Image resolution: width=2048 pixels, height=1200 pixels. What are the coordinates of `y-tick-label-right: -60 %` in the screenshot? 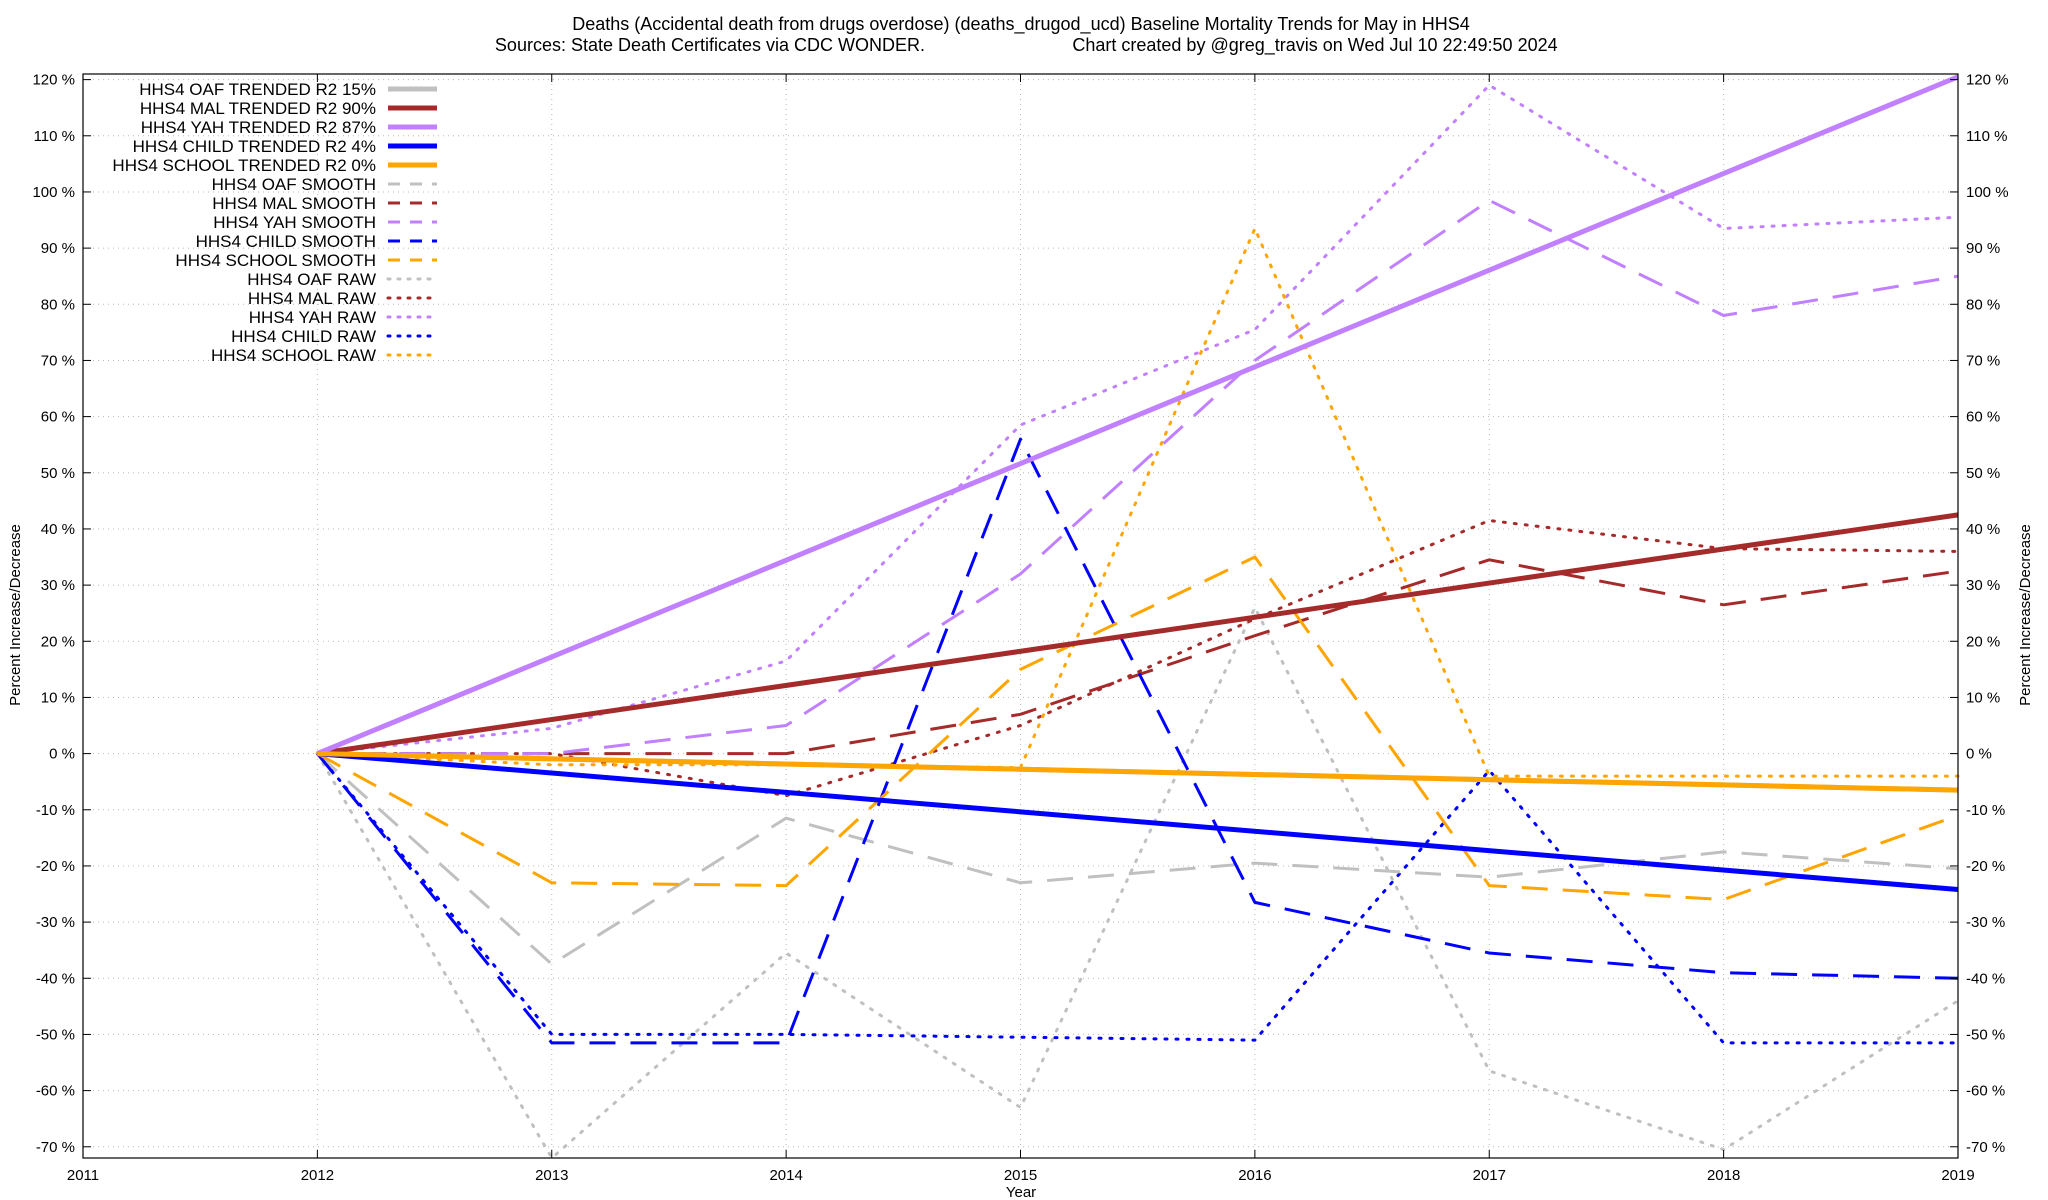 It's located at (1985, 1091).